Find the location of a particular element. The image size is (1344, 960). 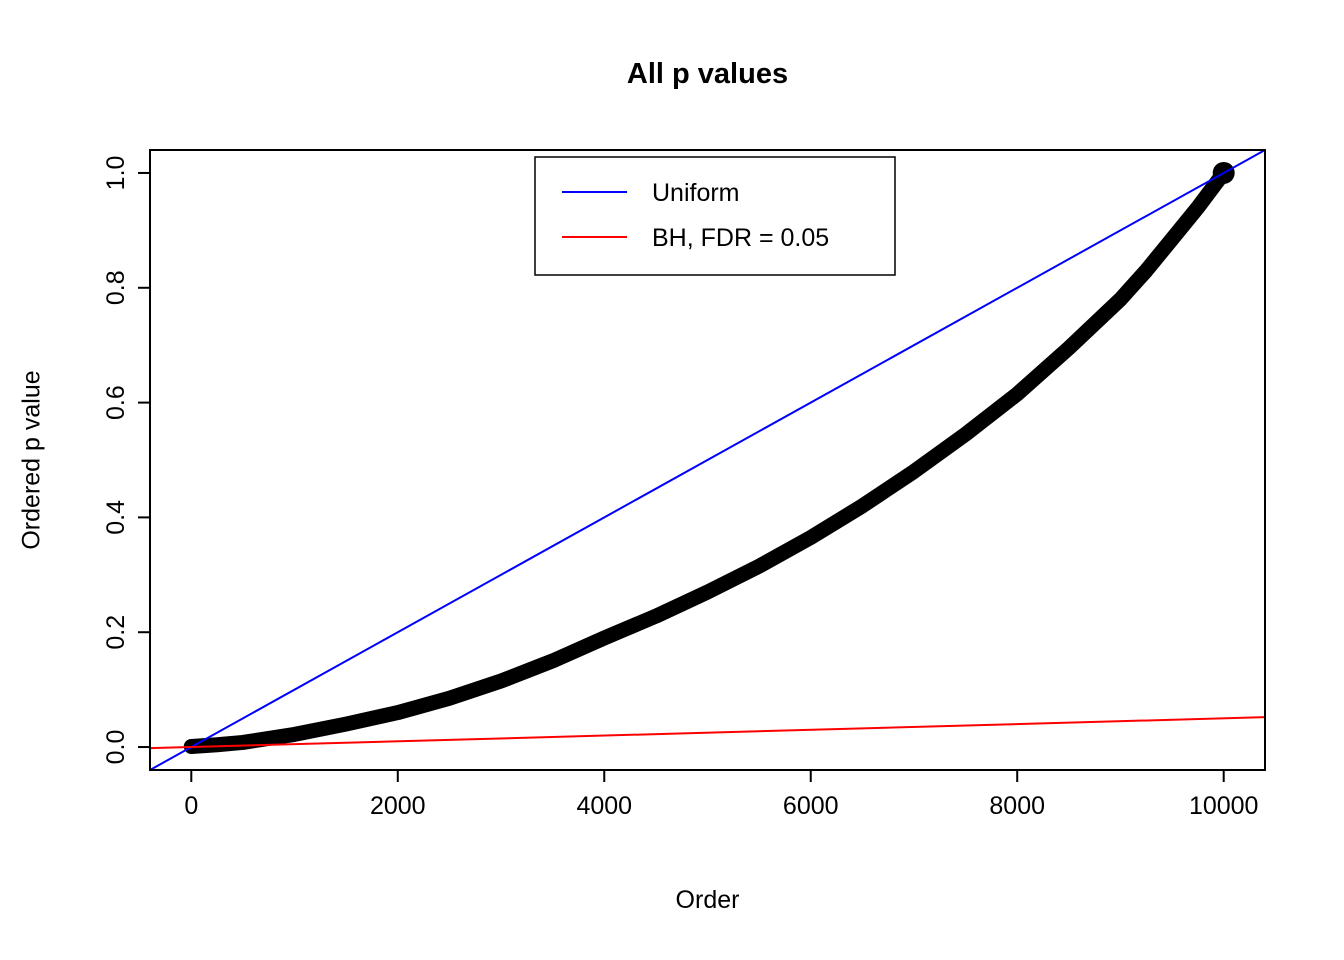

y-tick-label: 0.4 is located at coordinates (116, 517).